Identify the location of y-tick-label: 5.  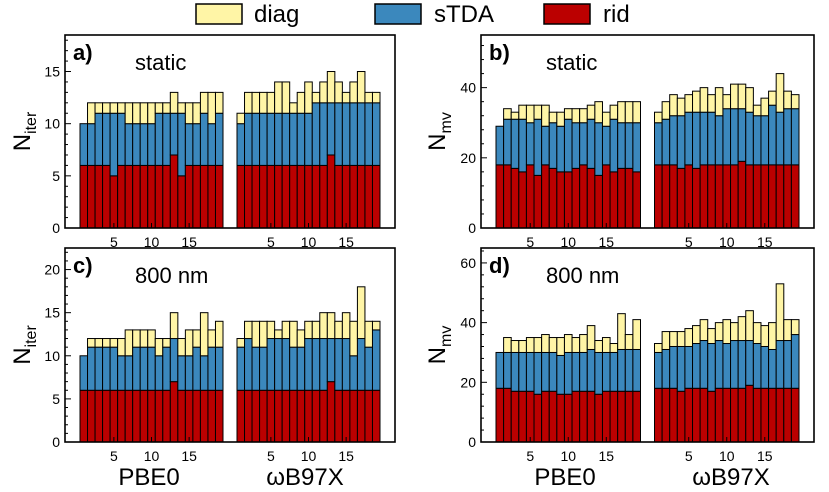
(56, 176).